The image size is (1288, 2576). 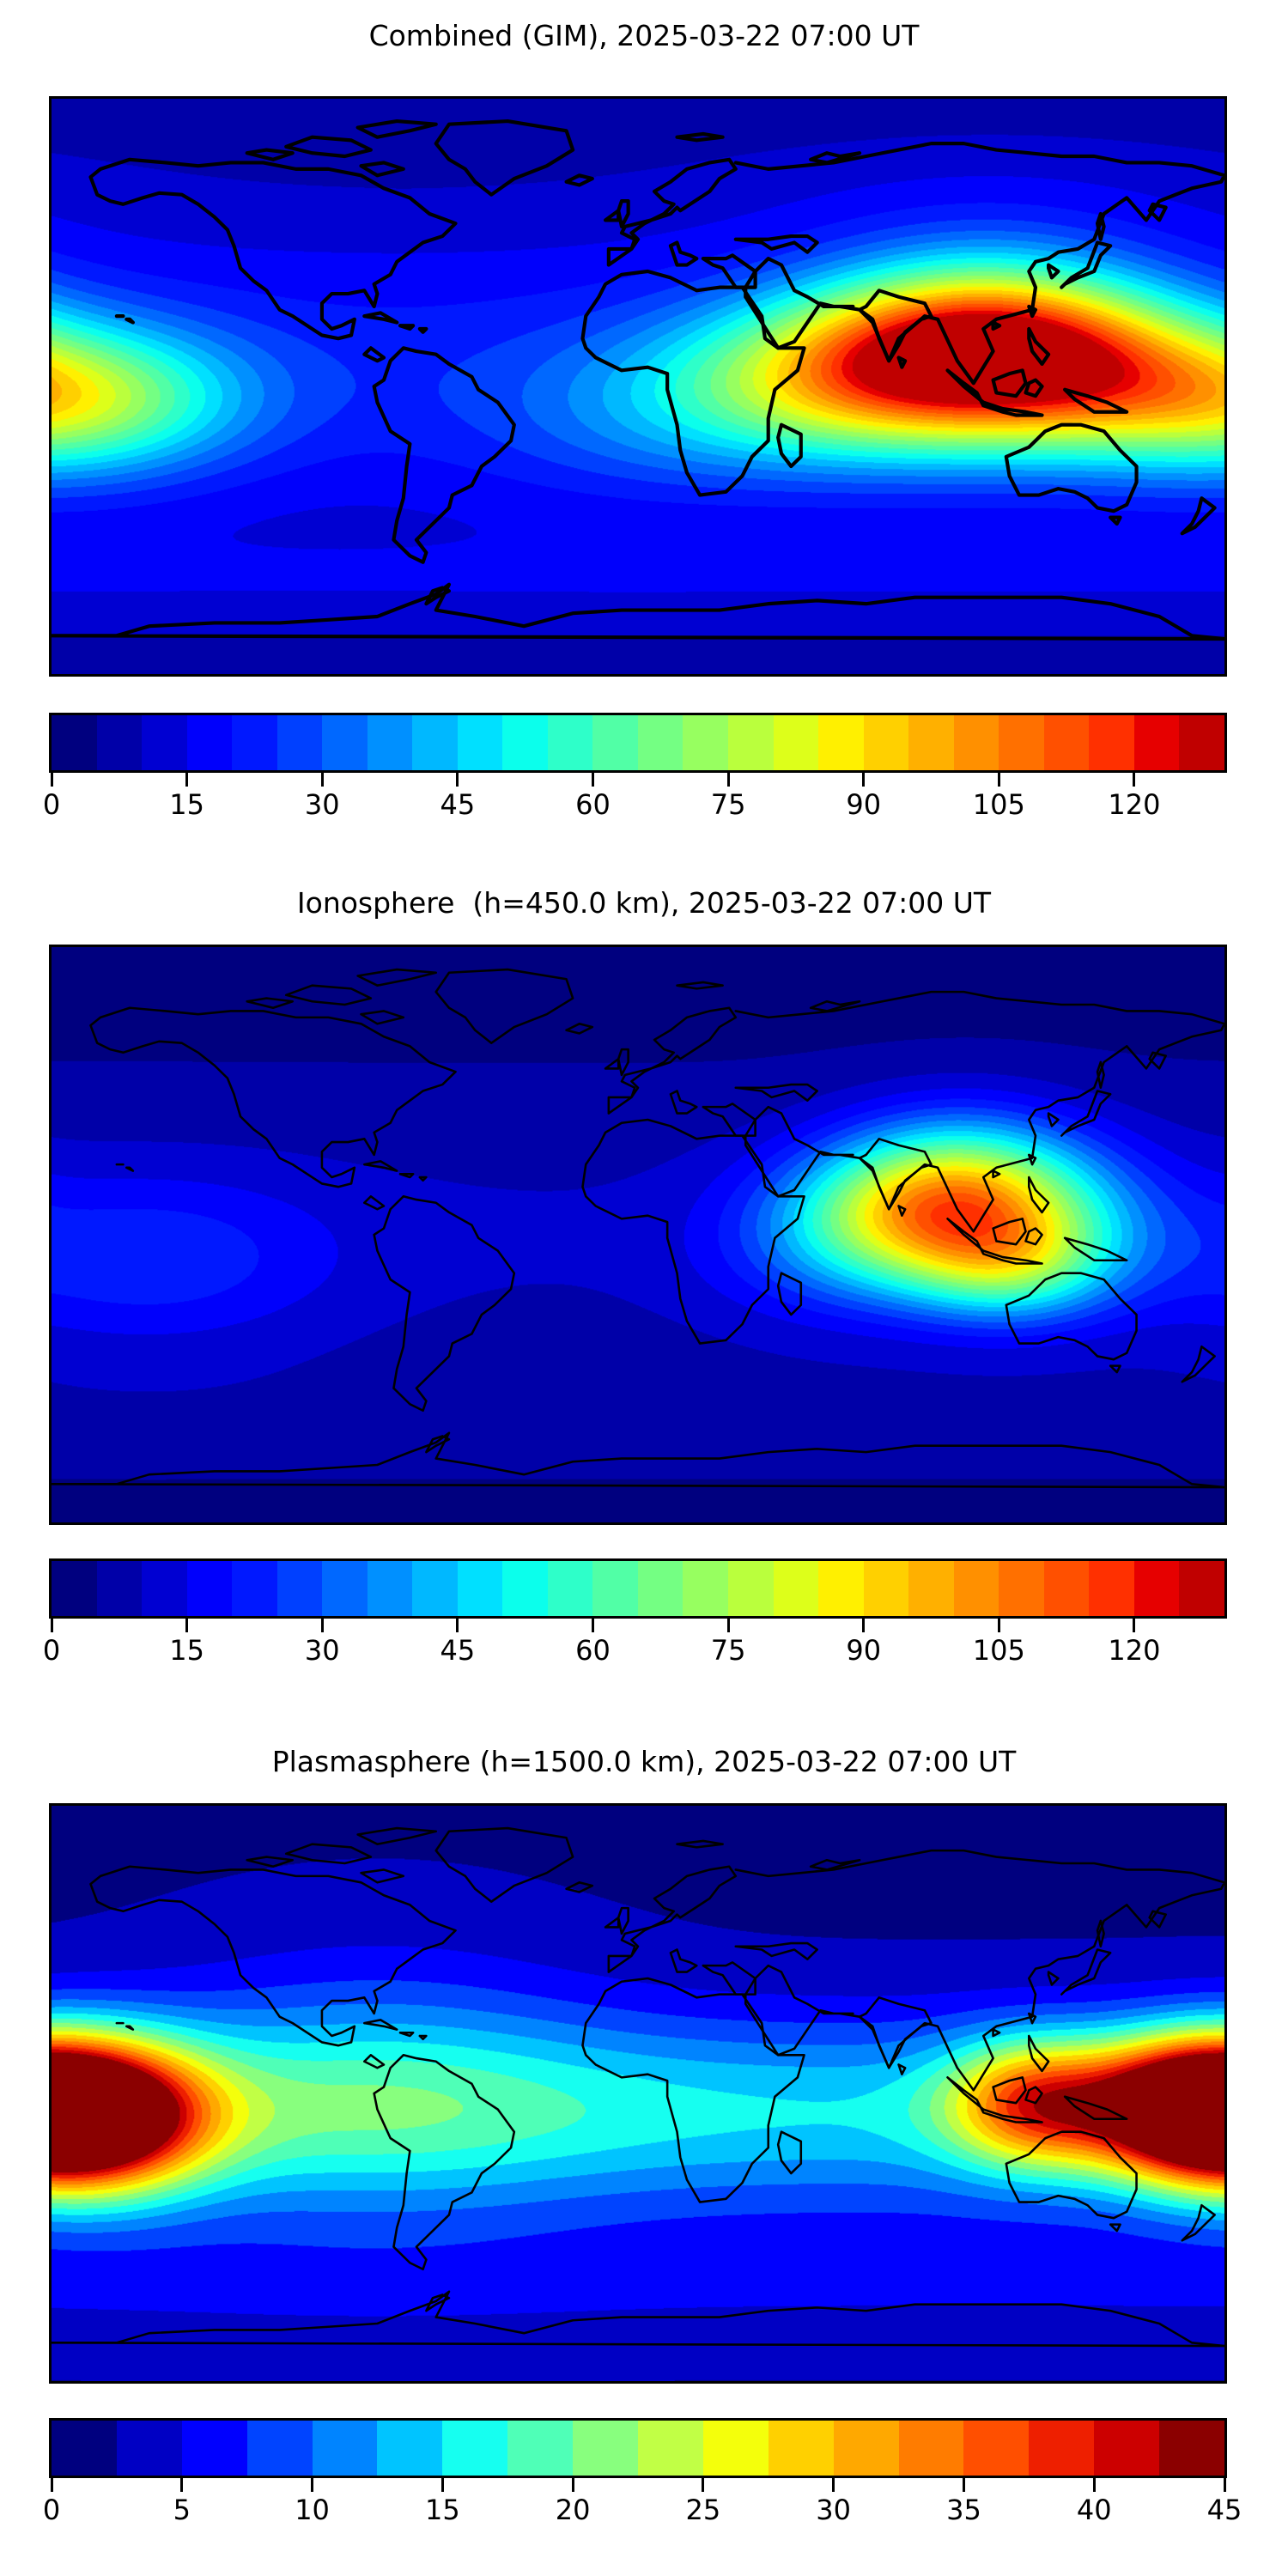 I want to click on colorbar-tick-label: 10, so click(x=312, y=2510).